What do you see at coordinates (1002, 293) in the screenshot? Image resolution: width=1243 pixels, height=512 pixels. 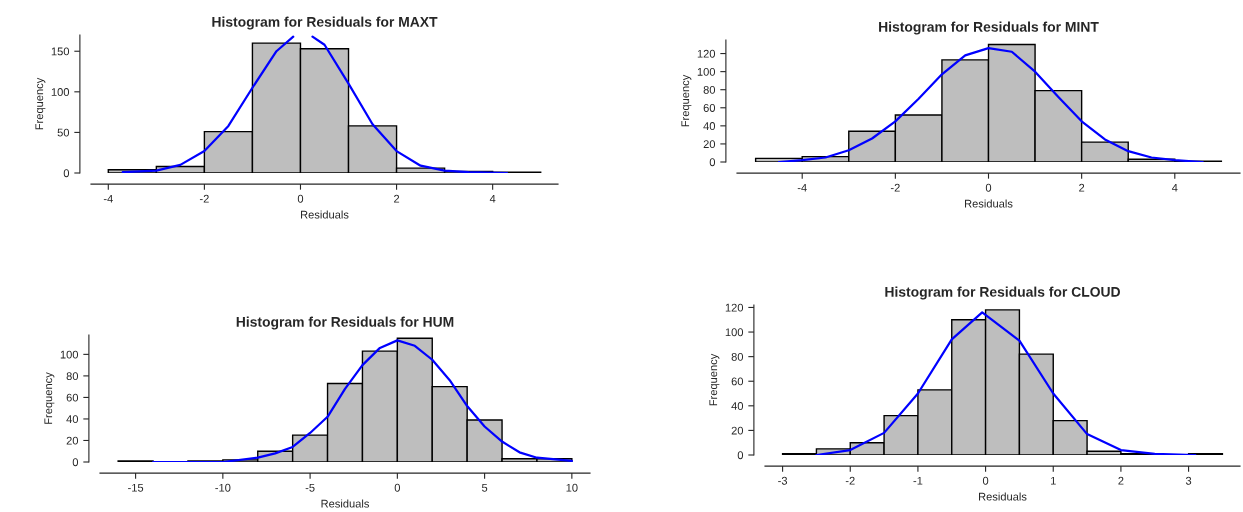 I see `chart-title: Histogram for Residuals for CLOUD` at bounding box center [1002, 293].